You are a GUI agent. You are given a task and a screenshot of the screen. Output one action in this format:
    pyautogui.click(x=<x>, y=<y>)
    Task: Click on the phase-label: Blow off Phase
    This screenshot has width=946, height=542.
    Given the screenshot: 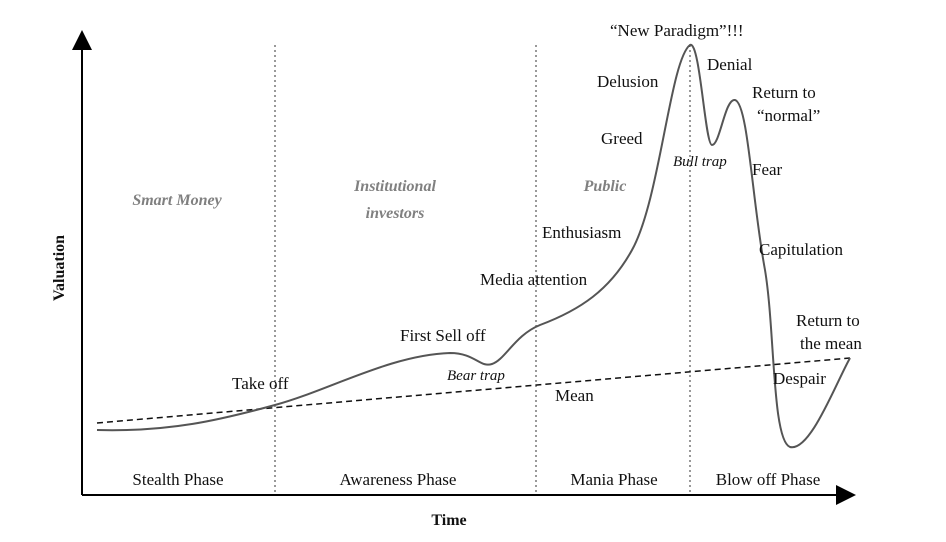 What is the action you would take?
    pyautogui.click(x=768, y=479)
    